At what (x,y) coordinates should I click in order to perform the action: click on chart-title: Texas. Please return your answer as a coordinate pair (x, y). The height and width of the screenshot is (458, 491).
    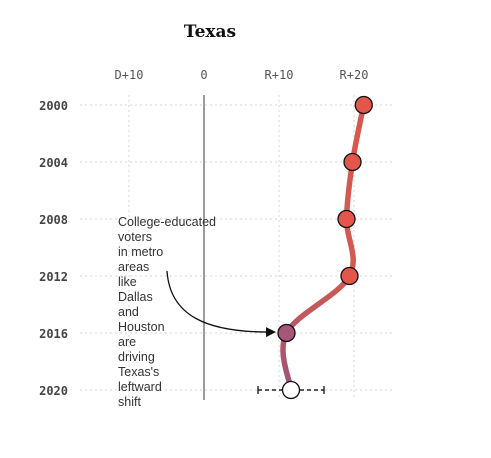
    Looking at the image, I should click on (210, 32).